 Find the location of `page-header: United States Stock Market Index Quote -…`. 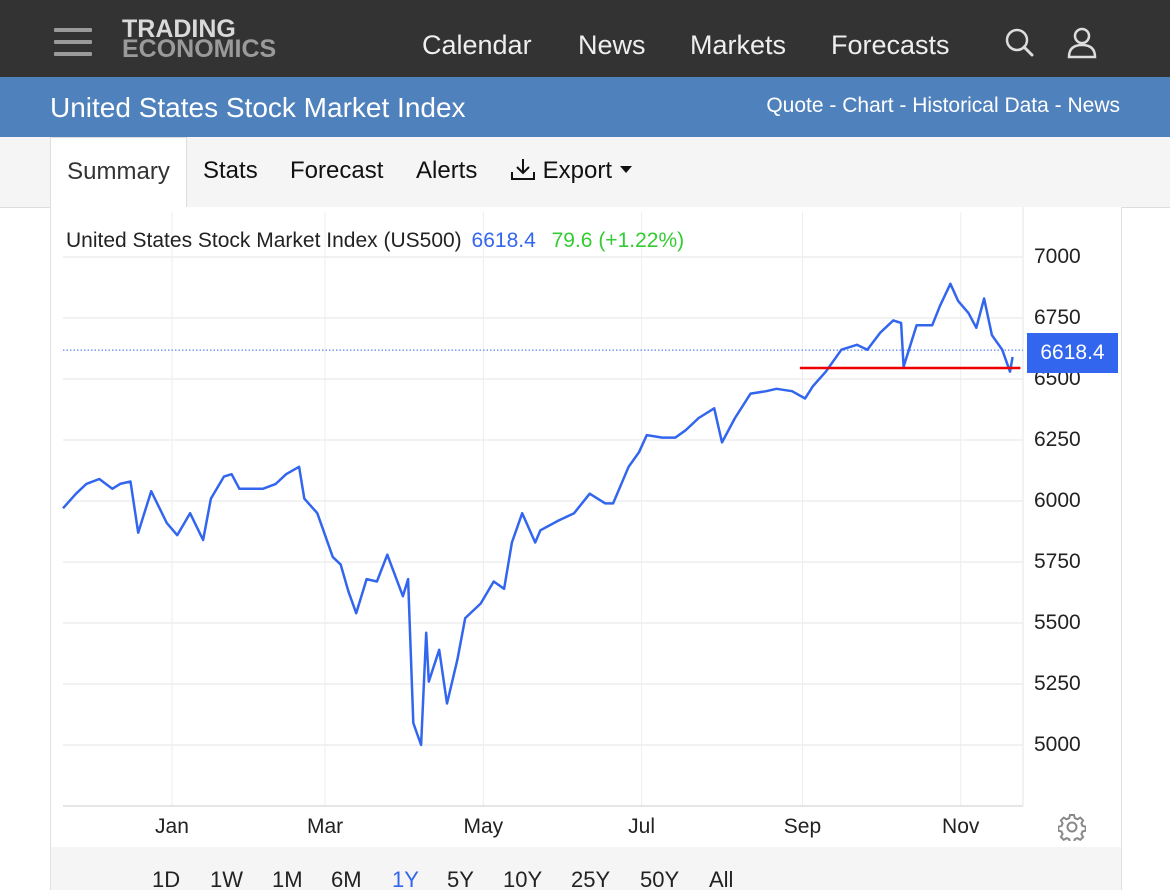

page-header: United States Stock Market Index Quote -… is located at coordinates (585, 107).